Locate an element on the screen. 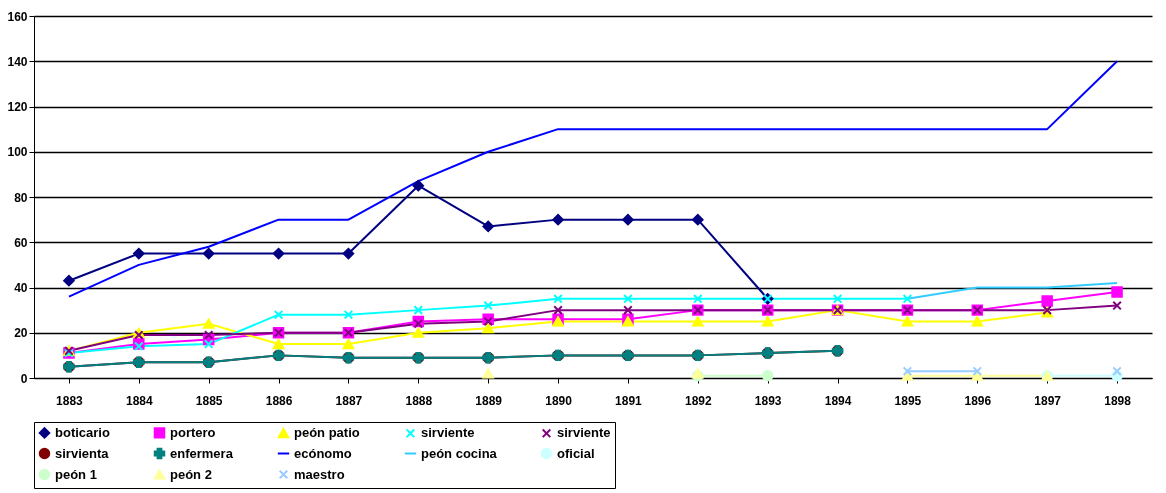  x-tick-label: 1891 is located at coordinates (629, 400).